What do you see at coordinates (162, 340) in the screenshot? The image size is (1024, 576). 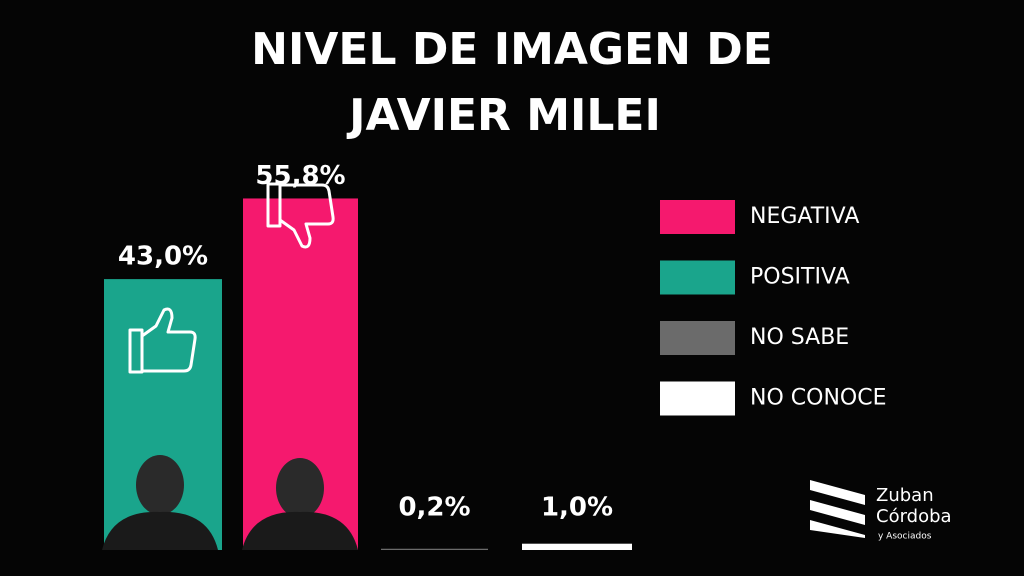 I see `thumb-up-icon` at bounding box center [162, 340].